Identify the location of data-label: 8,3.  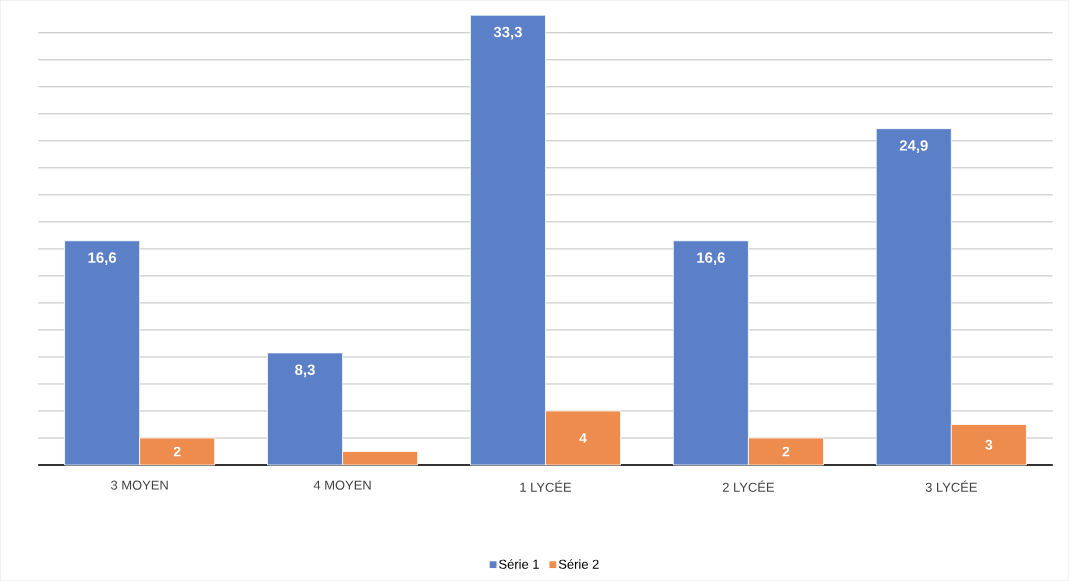
(305, 371).